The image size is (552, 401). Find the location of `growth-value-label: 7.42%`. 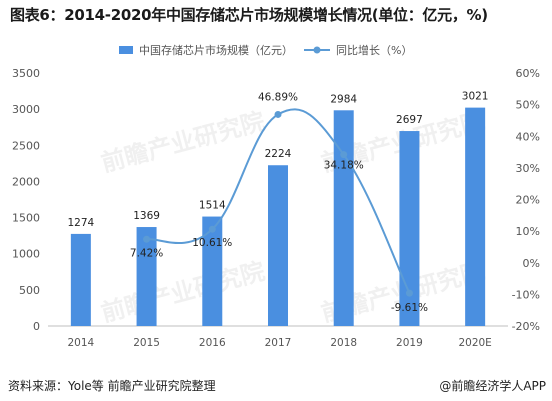

growth-value-label: 7.42% is located at coordinates (146, 253).